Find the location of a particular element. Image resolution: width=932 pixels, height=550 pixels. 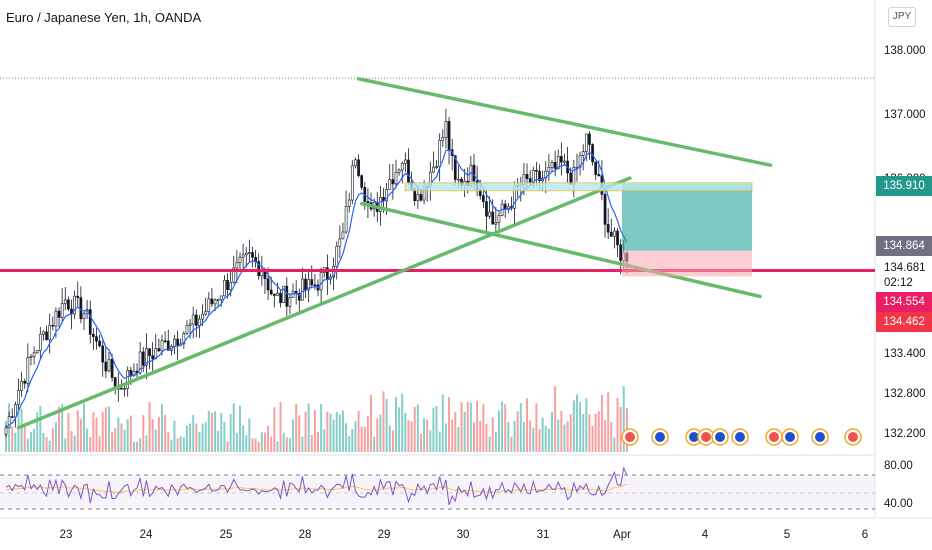

event-icon is located at coordinates (660, 437).